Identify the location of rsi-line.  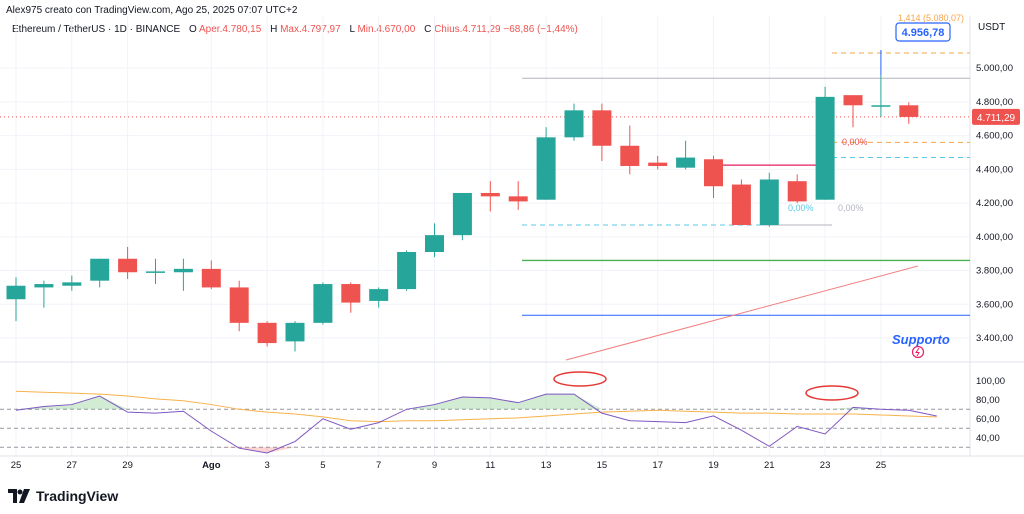
(476, 423).